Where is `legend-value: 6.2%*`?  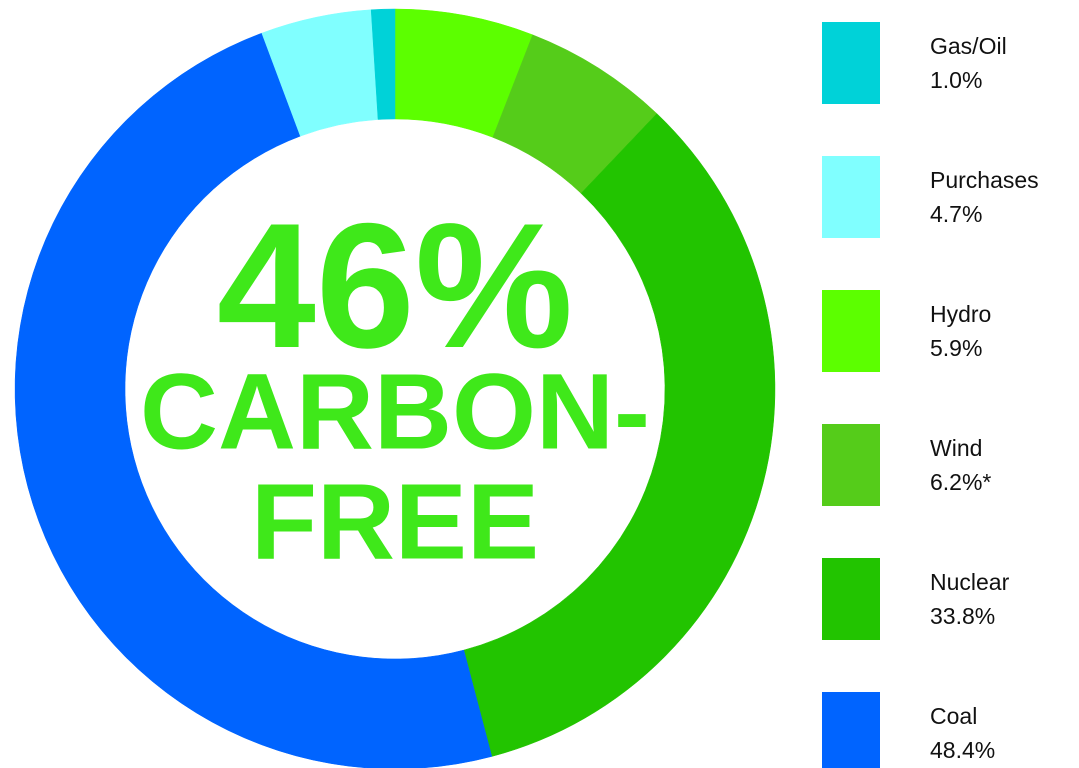
legend-value: 6.2%* is located at coordinates (960, 482).